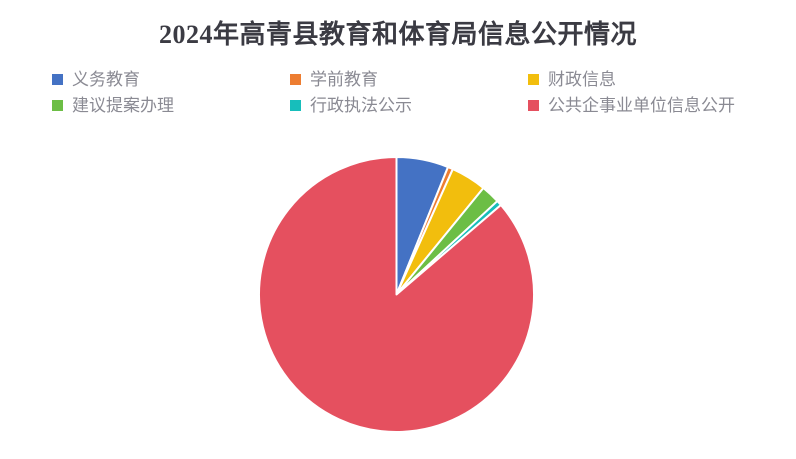 The image size is (796, 459). What do you see at coordinates (409, 79) in the screenshot?
I see `legend-item-xueqianjiaoyu: 学前教育` at bounding box center [409, 79].